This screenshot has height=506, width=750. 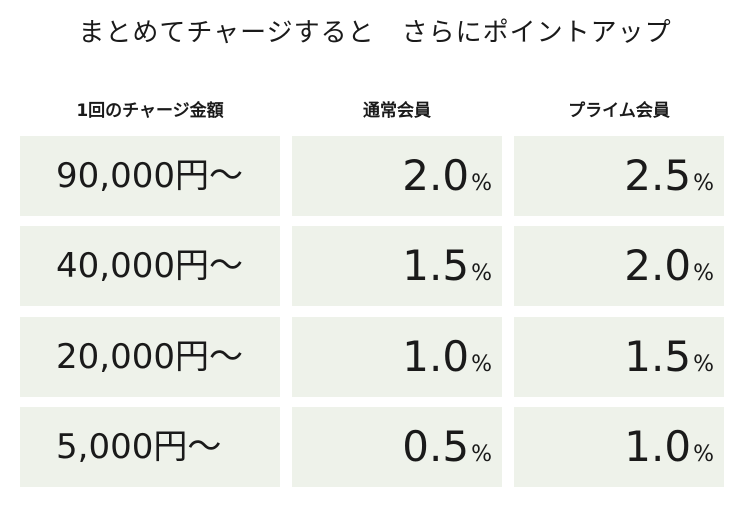 What do you see at coordinates (150, 111) in the screenshot?
I see `header-charge-amount: 1回のチャージ金額` at bounding box center [150, 111].